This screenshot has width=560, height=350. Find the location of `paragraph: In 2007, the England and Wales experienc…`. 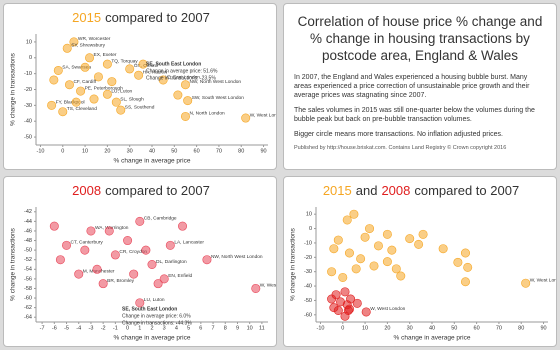

paragraph: In 2007, the England and Wales experienc… is located at coordinates (412, 86).